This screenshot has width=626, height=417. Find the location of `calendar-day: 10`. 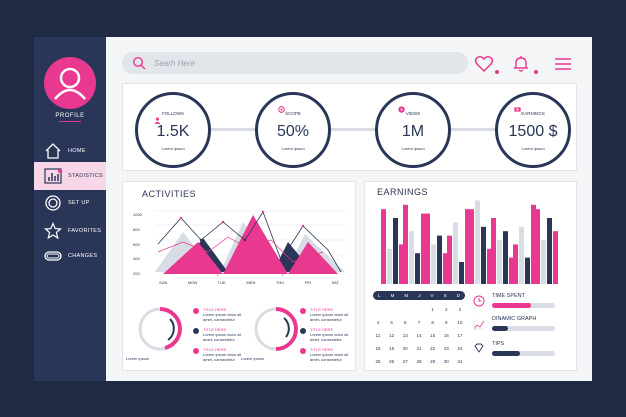

calendar-day: 10 is located at coordinates (460, 322).